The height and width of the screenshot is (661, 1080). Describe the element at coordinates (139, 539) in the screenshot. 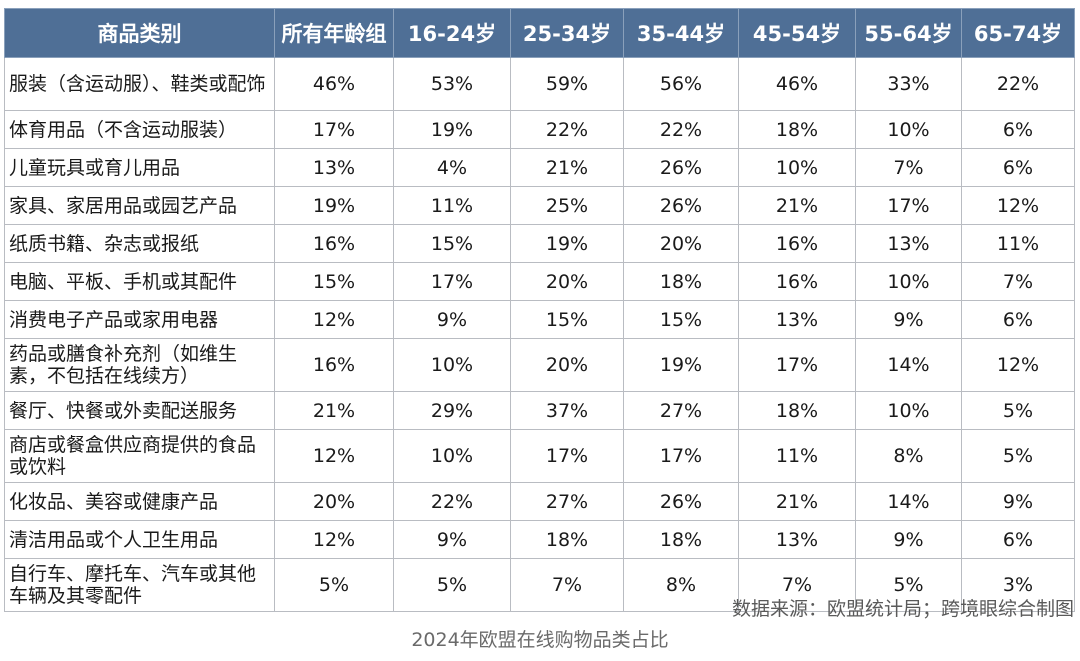

I see `category-cell: 清洁用品或个人卫生用品` at that location.